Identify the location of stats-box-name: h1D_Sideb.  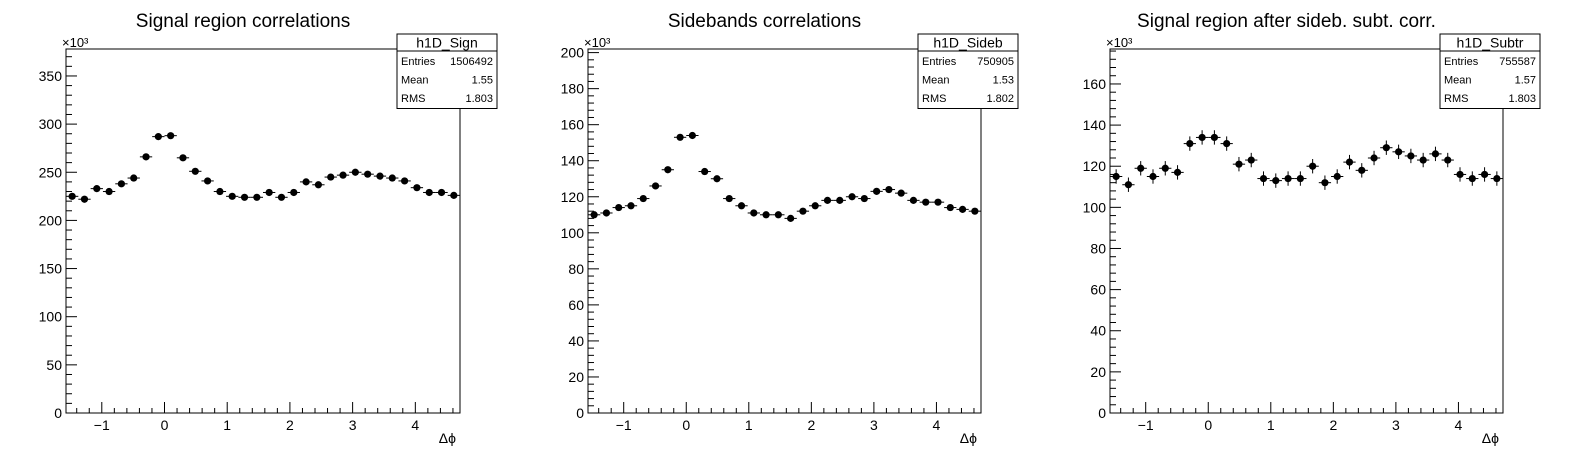
(967, 43).